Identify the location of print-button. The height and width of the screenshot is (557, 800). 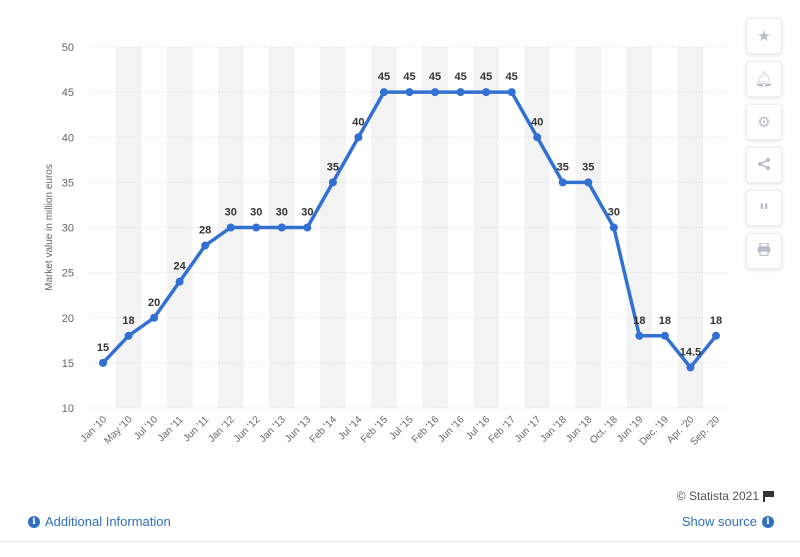
(764, 251).